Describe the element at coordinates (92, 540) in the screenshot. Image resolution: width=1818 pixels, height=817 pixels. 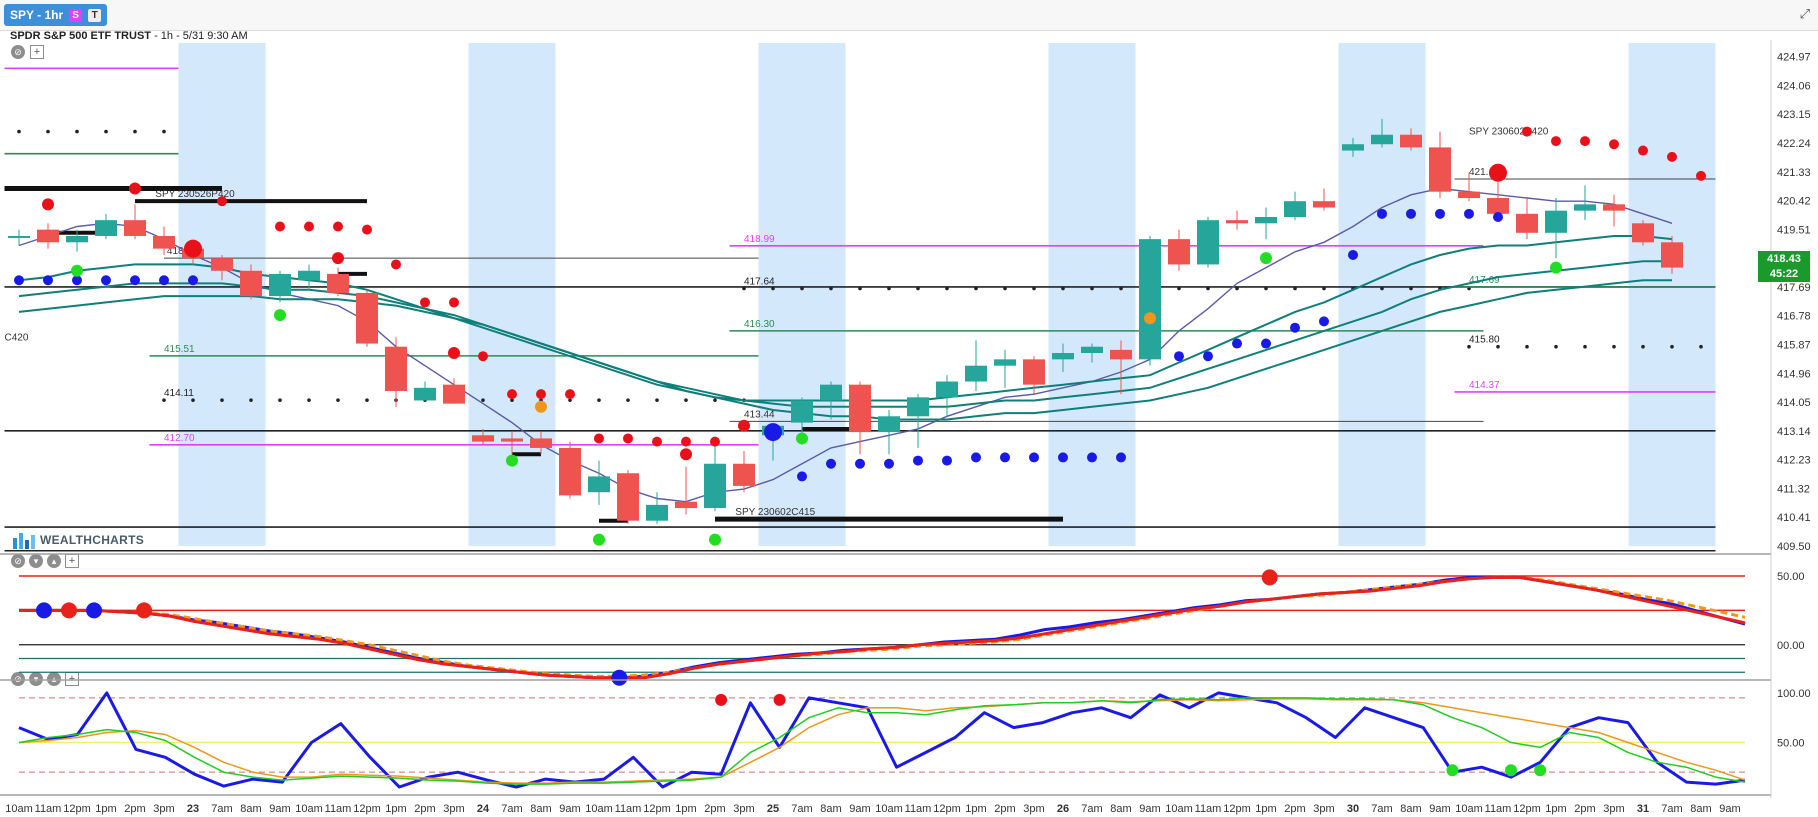
I see `wealthcharts-logo-text: WEALTHCHARTS` at that location.